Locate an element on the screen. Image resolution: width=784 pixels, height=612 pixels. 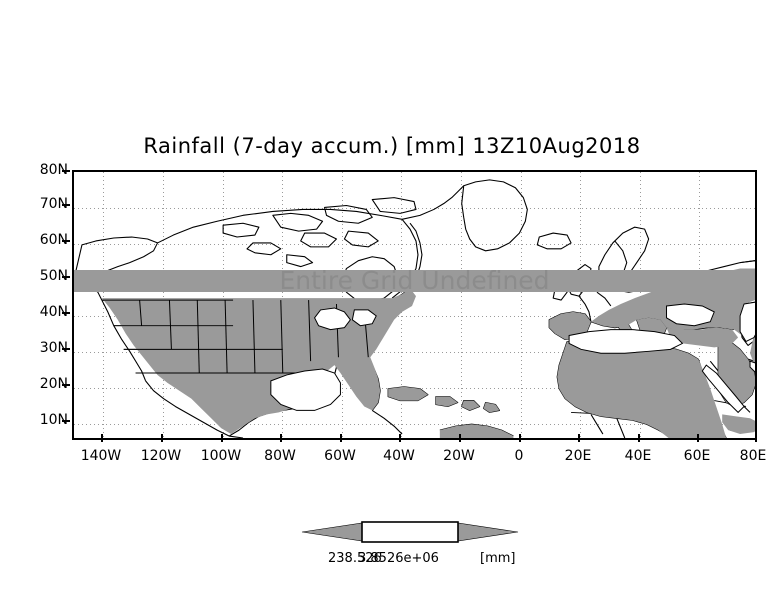
colorbar-labels: 238.526 3.8526e+06 [mm] is located at coordinates (410, 561).